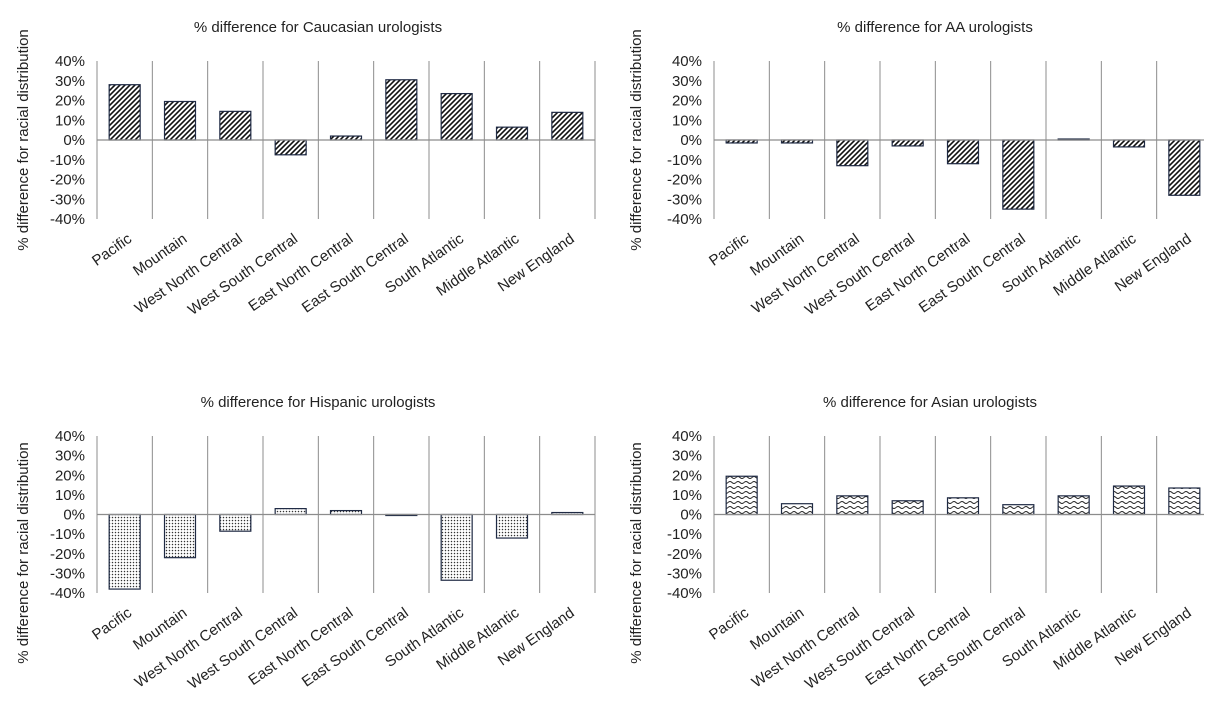  Describe the element at coordinates (318, 402) in the screenshot. I see `chart-title: % difference for Hispanic urologists` at that location.